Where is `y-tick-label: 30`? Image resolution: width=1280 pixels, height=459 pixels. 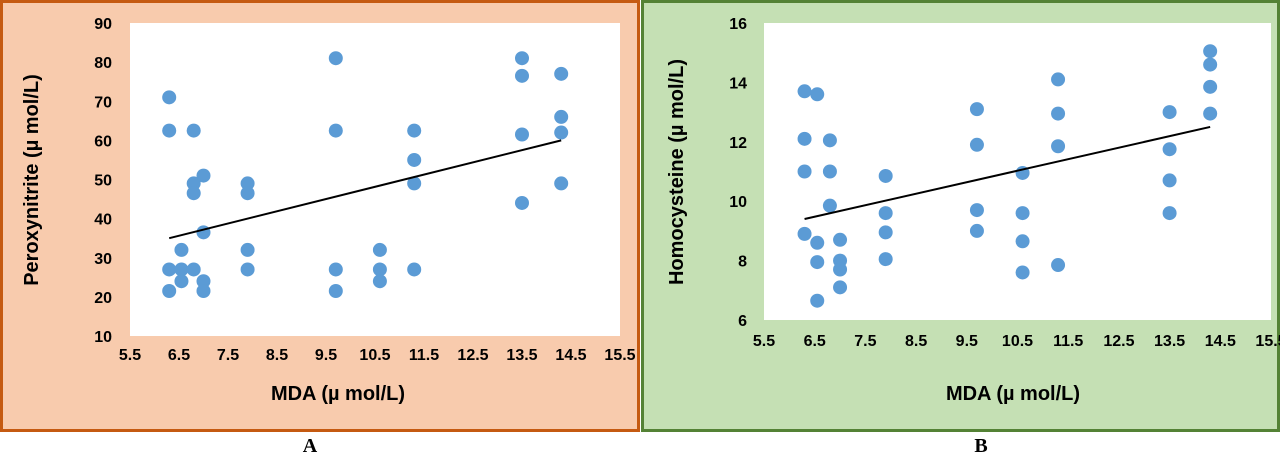 y-tick-label: 30 is located at coordinates (103, 259).